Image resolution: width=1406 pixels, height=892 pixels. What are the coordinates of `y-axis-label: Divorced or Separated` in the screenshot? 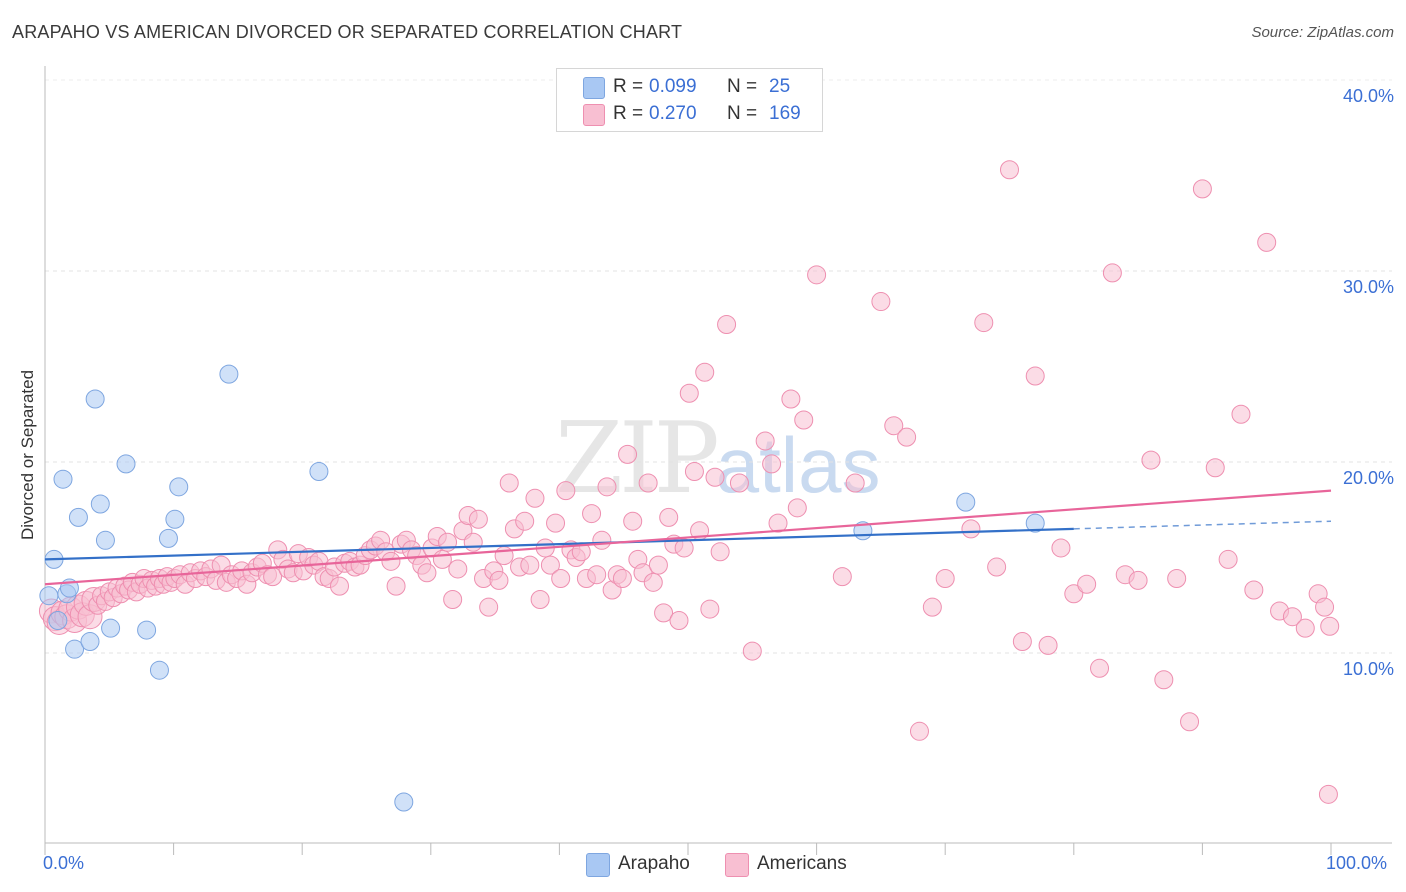 It's located at (27, 455).